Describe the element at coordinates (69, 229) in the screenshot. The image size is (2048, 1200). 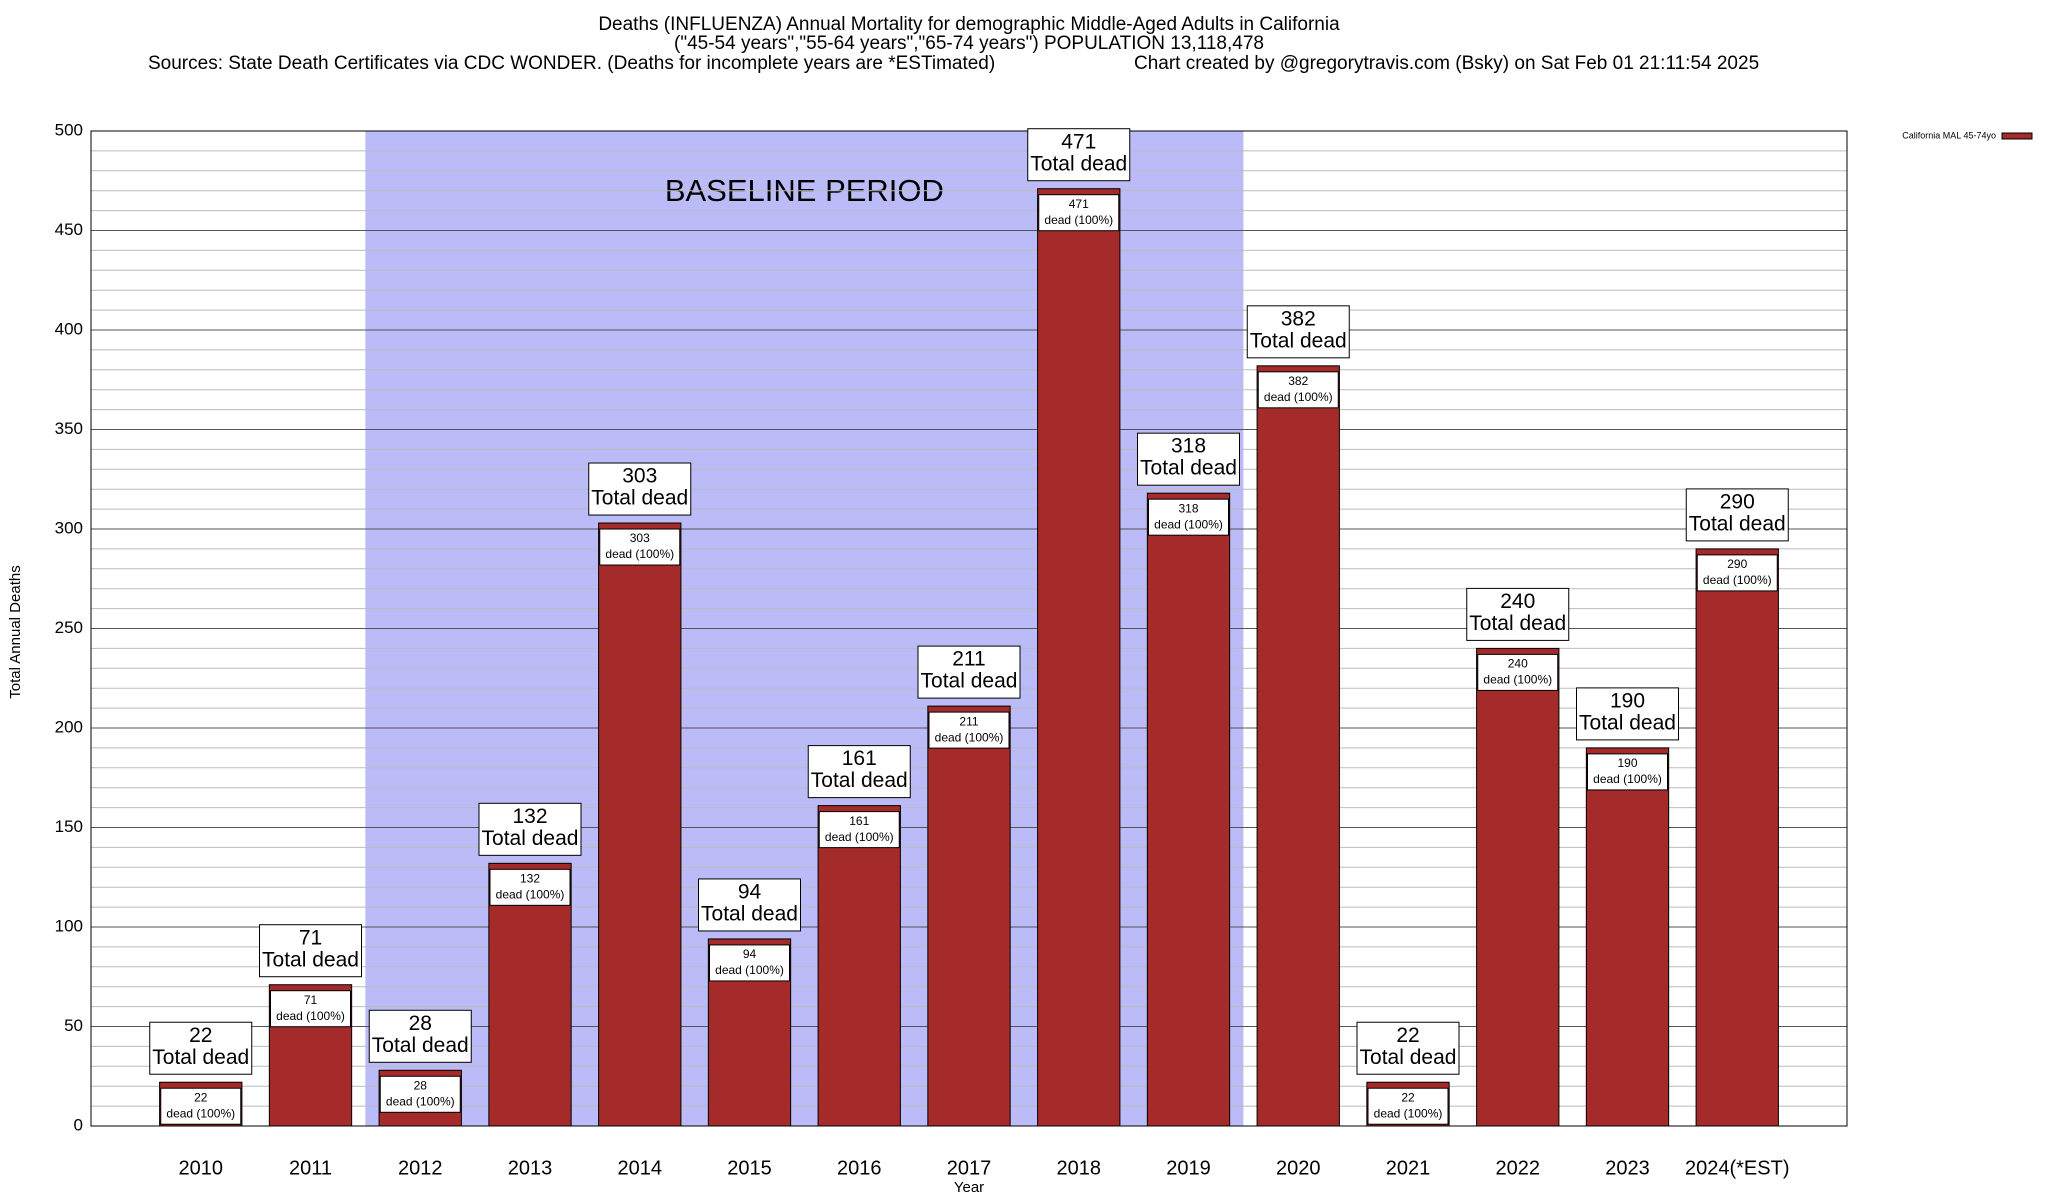
I see `y-tick-label: 450` at that location.